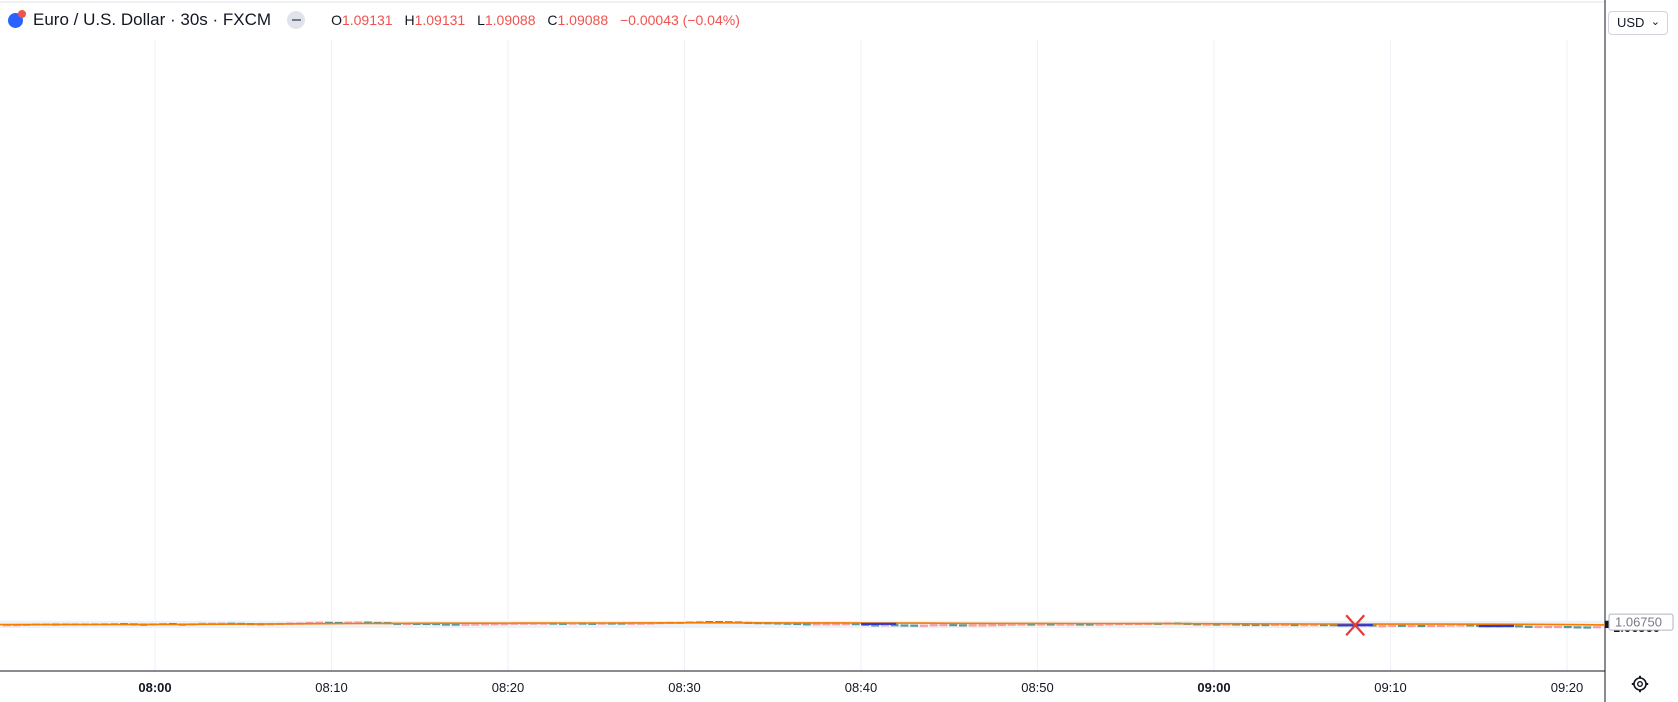 The height and width of the screenshot is (702, 1678). I want to click on x-tick-label: 08:30, so click(684, 687).